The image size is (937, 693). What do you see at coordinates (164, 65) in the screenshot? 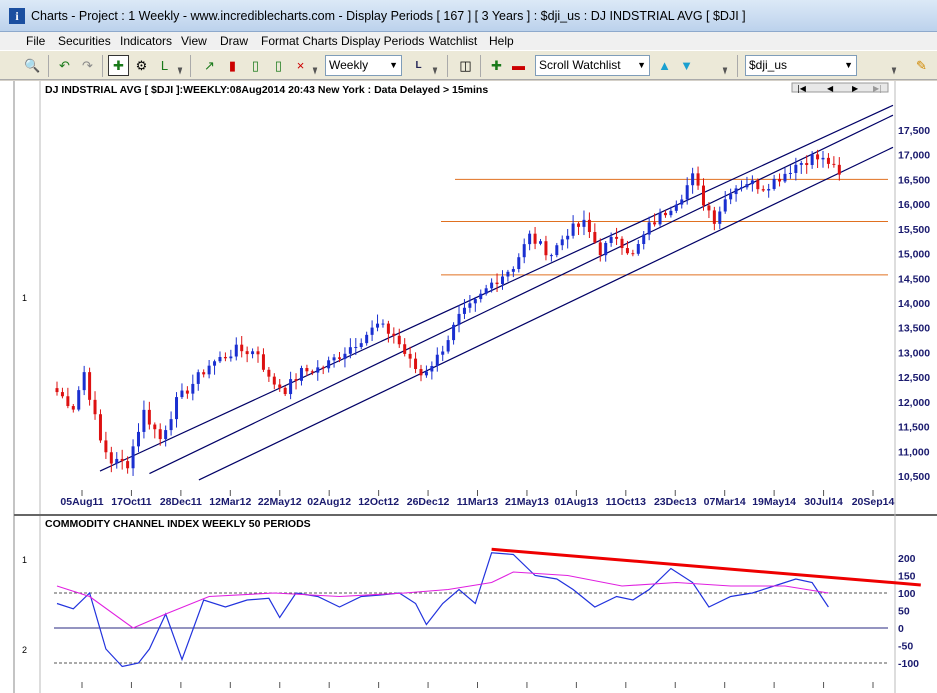
I see `line-tool-icon: L` at bounding box center [164, 65].